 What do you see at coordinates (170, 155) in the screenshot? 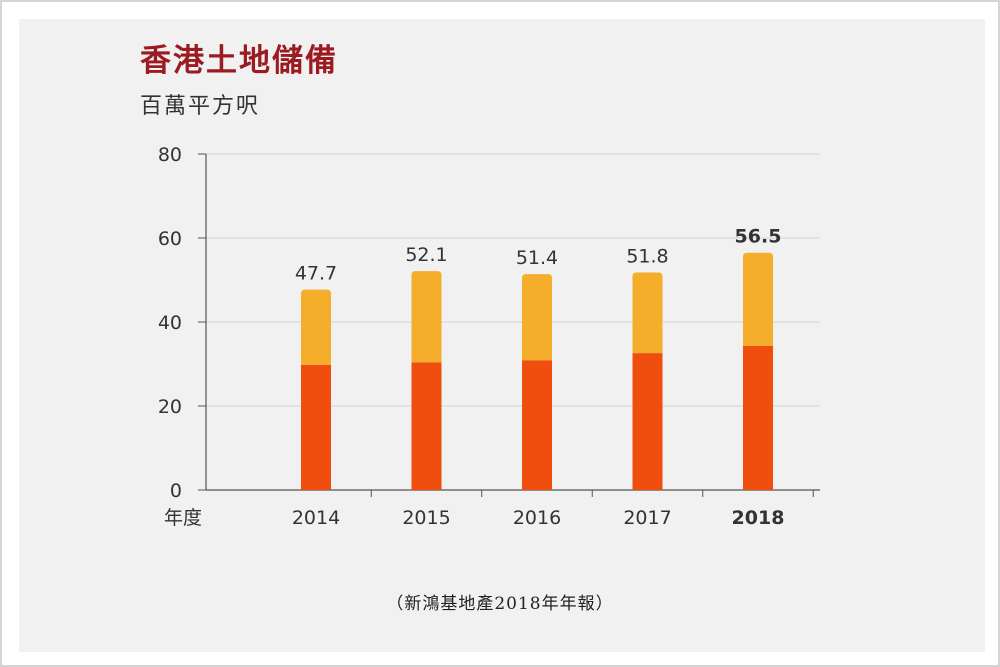
I see `y-tick-label: 80` at bounding box center [170, 155].